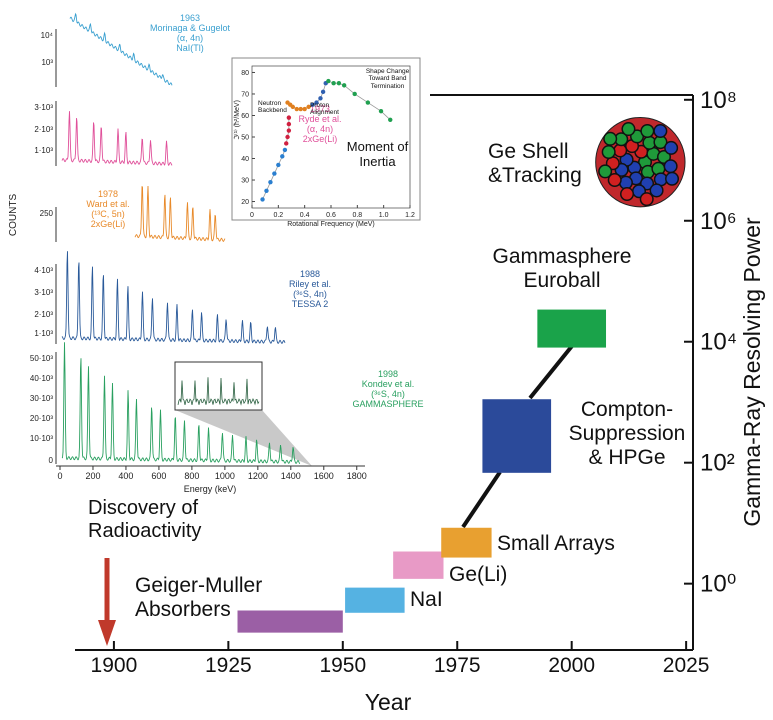 This screenshot has height=720, width=773. What do you see at coordinates (108, 194) in the screenshot?
I see `panel-label: 1978` at bounding box center [108, 194].